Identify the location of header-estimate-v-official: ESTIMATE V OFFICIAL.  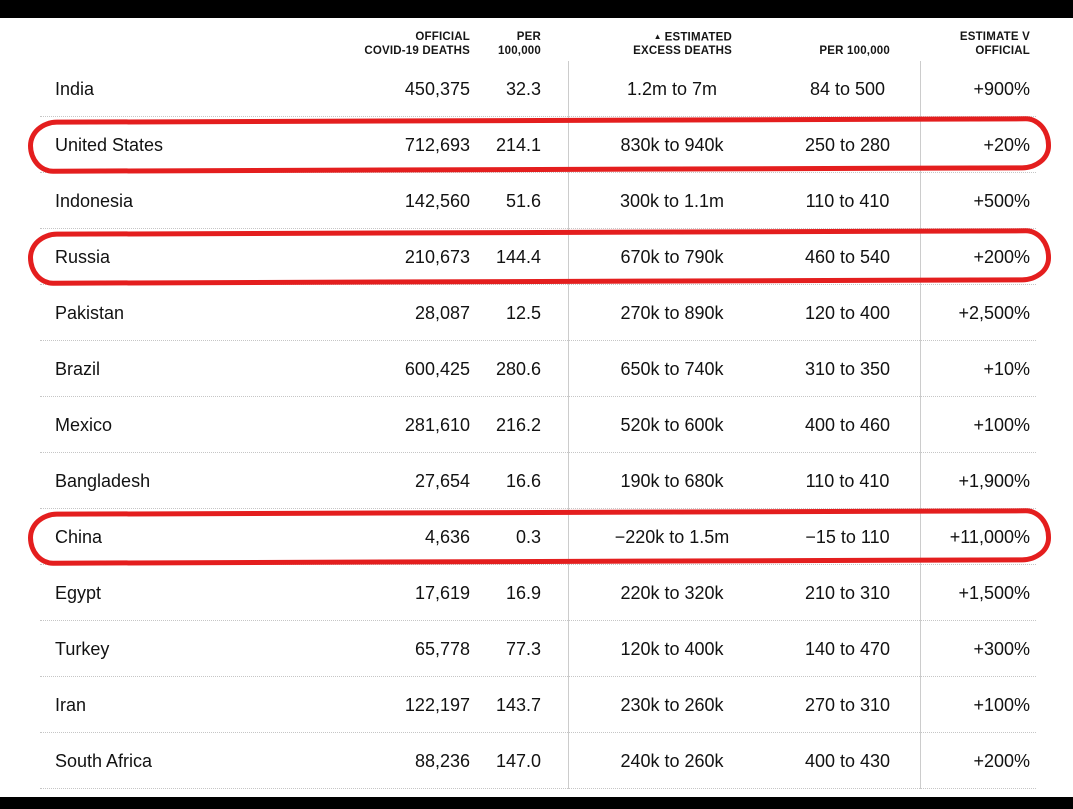
(996, 45).